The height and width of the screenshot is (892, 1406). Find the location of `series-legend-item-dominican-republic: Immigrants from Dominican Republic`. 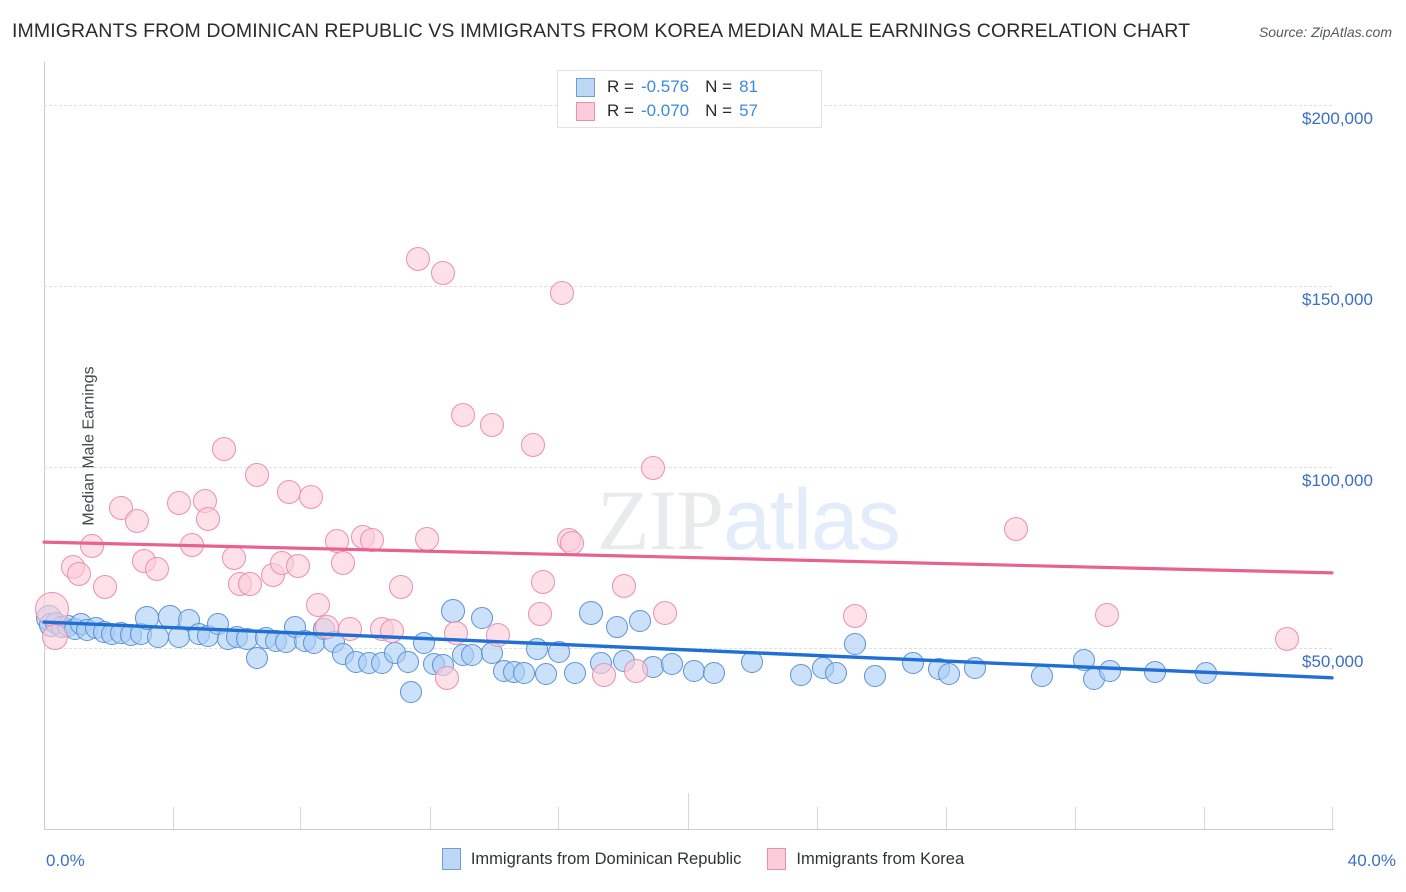

series-legend-item-dominican-republic: Immigrants from Dominican Republic is located at coordinates (591, 859).